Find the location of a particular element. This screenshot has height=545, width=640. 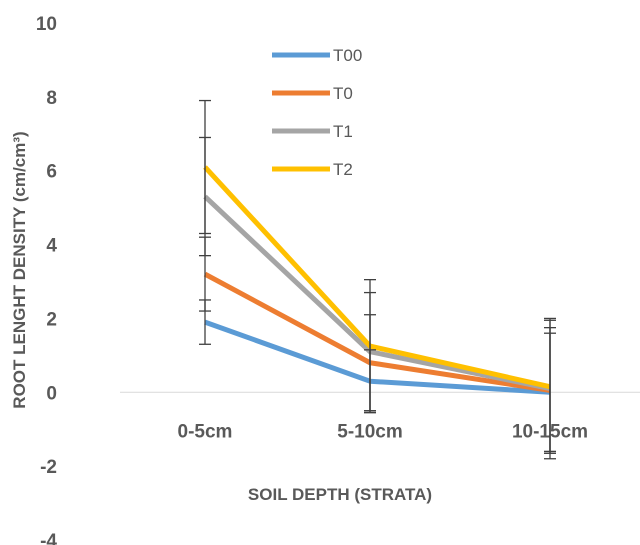

y-tick-label: -2 is located at coordinates (48, 467).